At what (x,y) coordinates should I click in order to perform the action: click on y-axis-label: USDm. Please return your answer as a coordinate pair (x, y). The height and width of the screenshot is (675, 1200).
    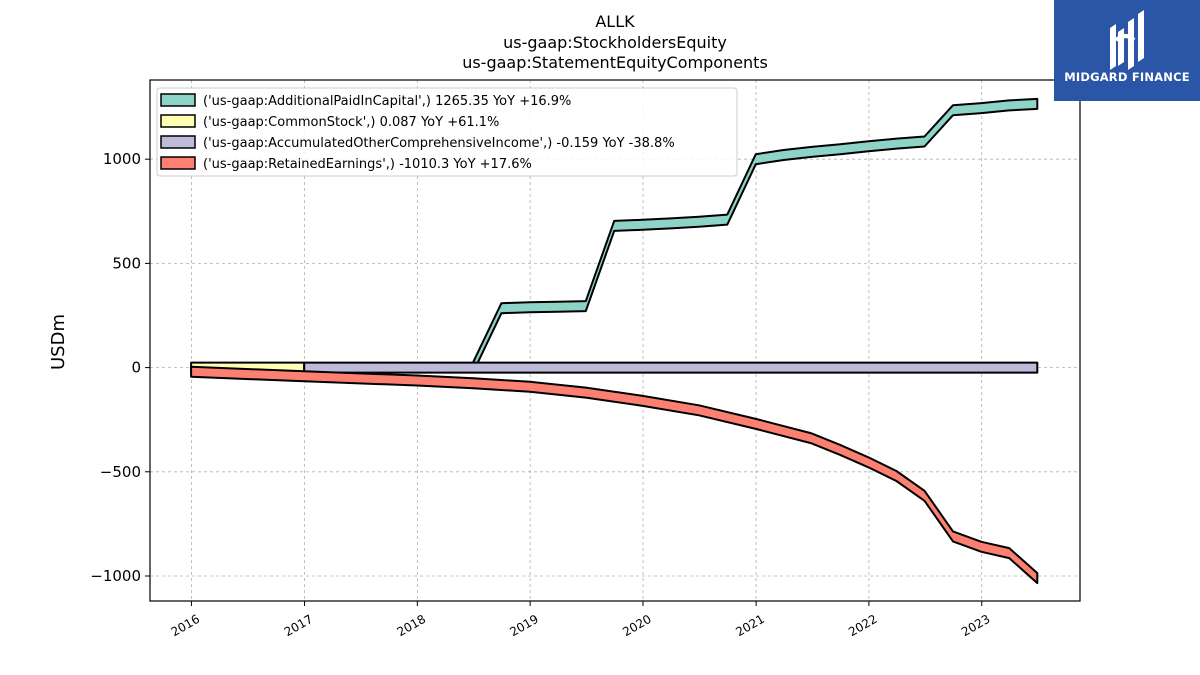
    Looking at the image, I should click on (58, 342).